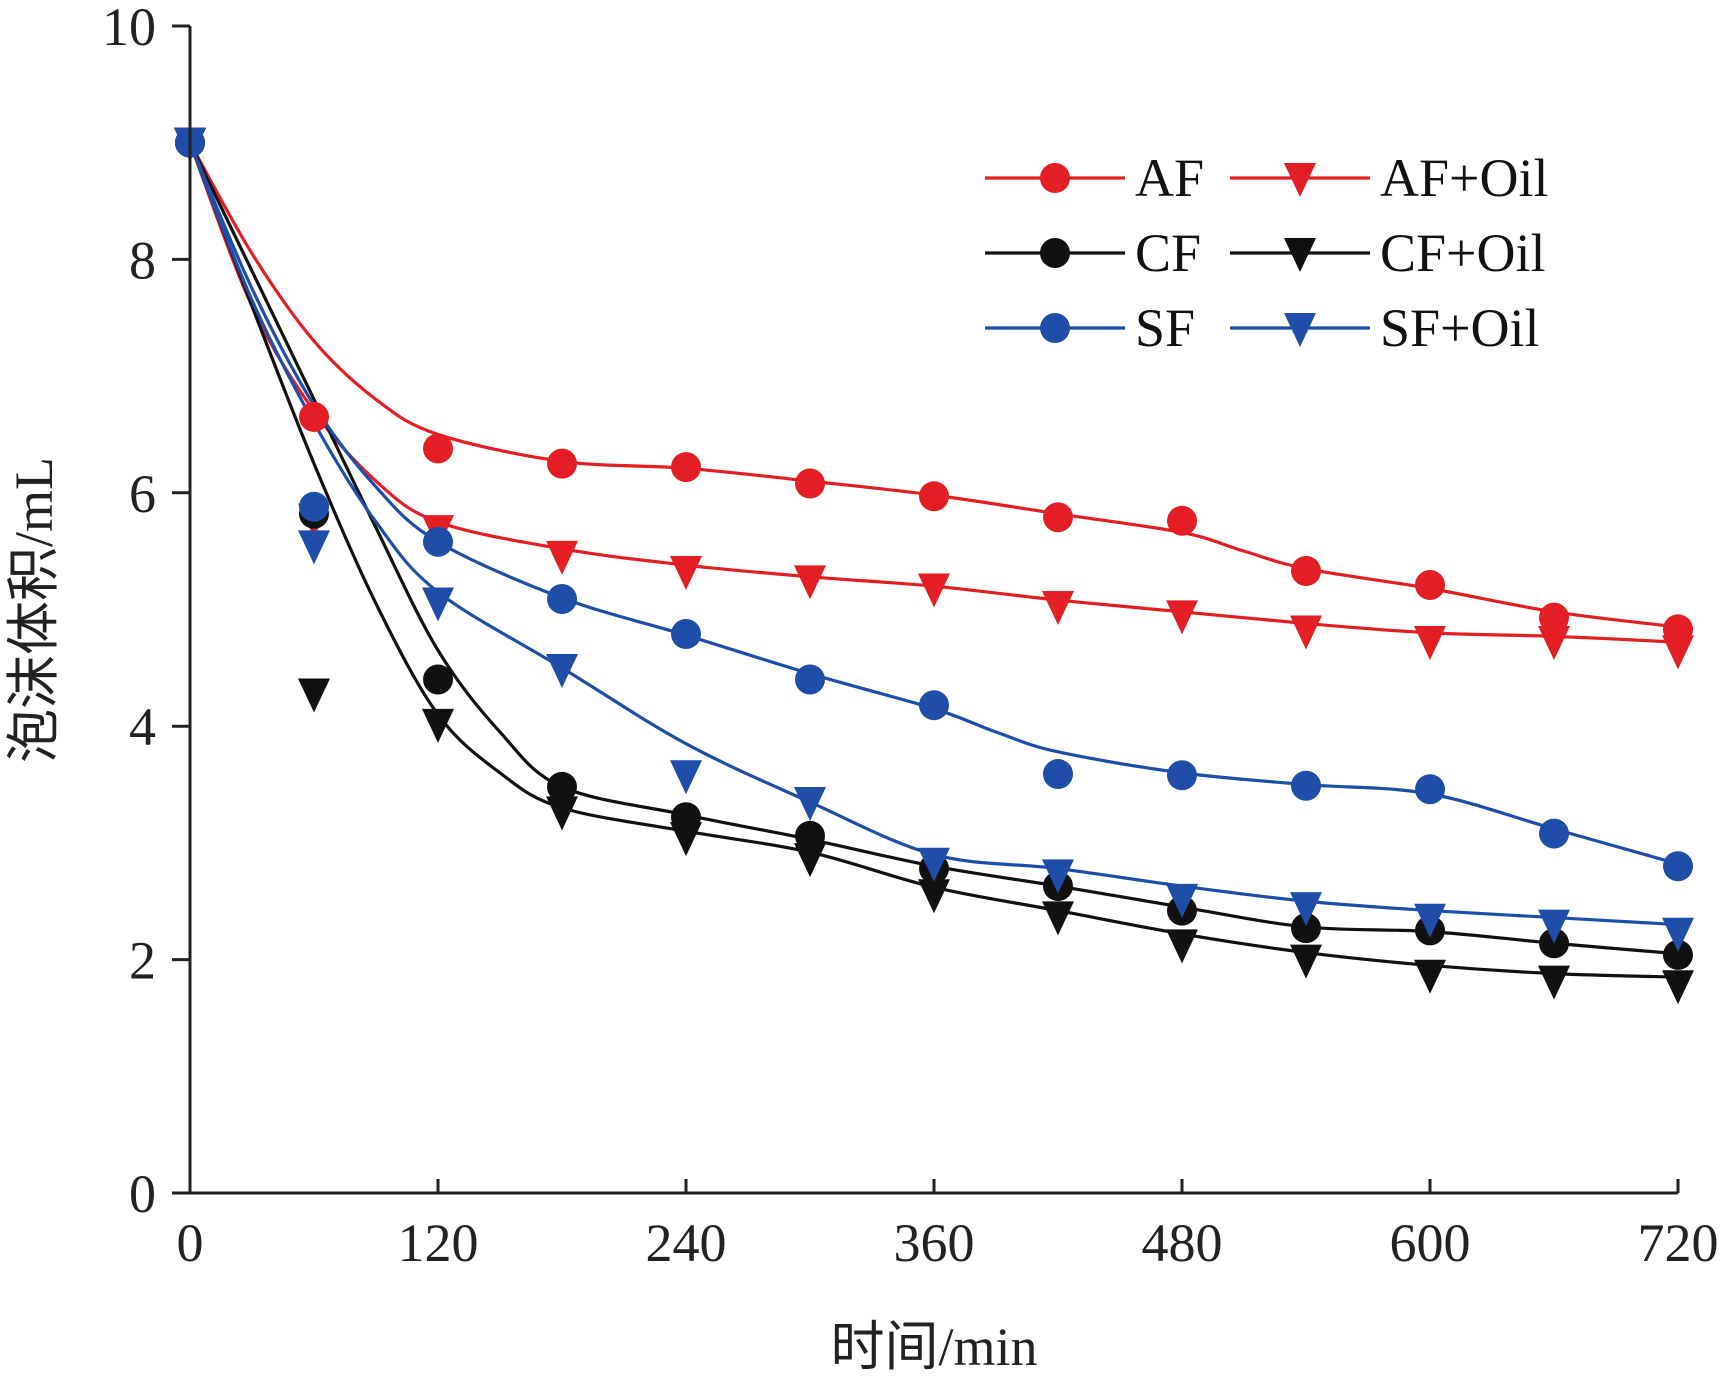 The width and height of the screenshot is (1721, 1382). Describe the element at coordinates (142, 727) in the screenshot. I see `y-tick-label: 4` at that location.